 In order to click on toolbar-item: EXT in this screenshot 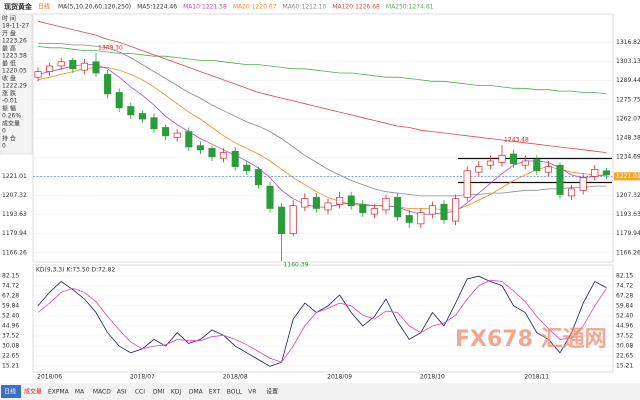, I will do `click(215, 392)`.